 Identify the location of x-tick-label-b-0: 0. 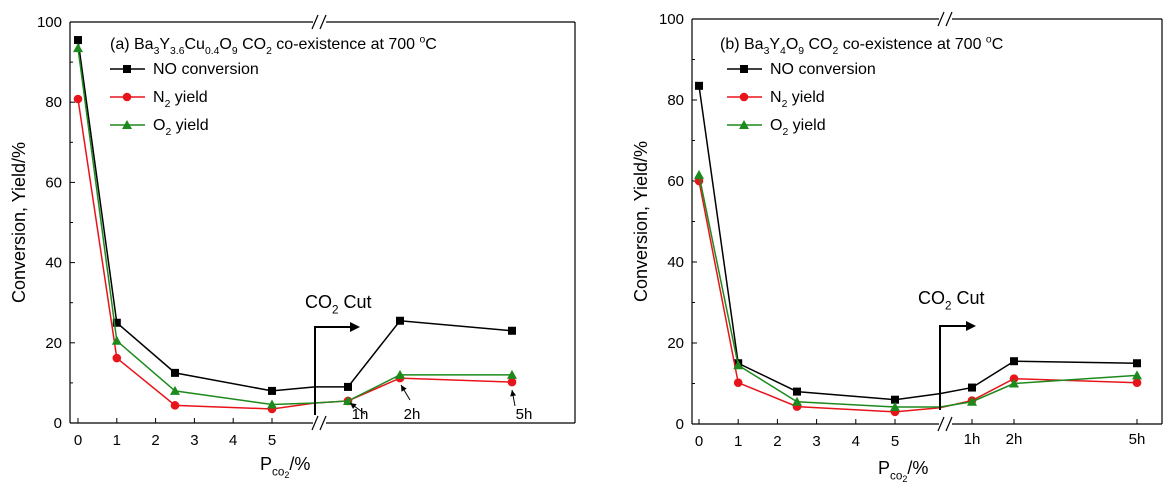
(699, 441).